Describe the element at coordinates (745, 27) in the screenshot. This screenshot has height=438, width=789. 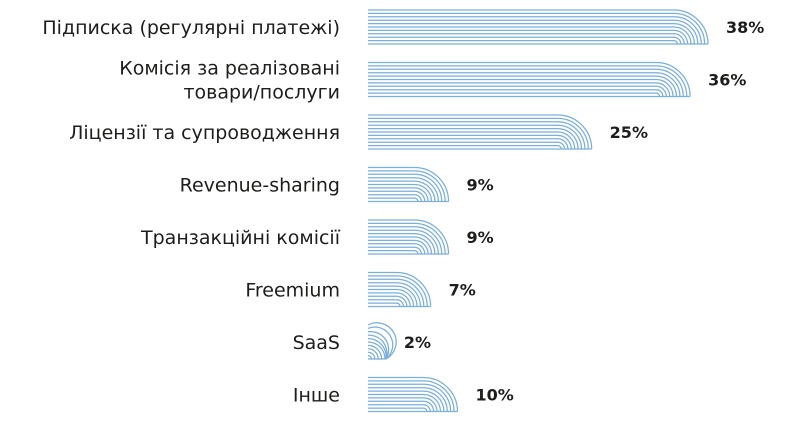
I see `value-label-0: 38%` at that location.